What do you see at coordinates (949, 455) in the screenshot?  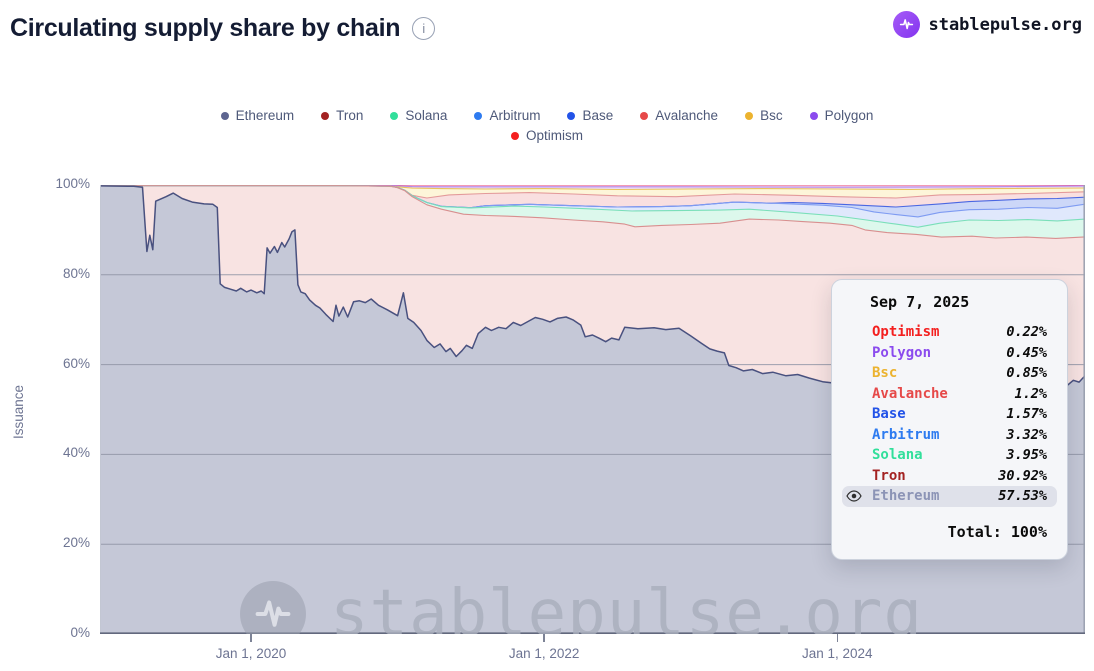 I see `tooltip-row-solana: Solana 3.95%` at bounding box center [949, 455].